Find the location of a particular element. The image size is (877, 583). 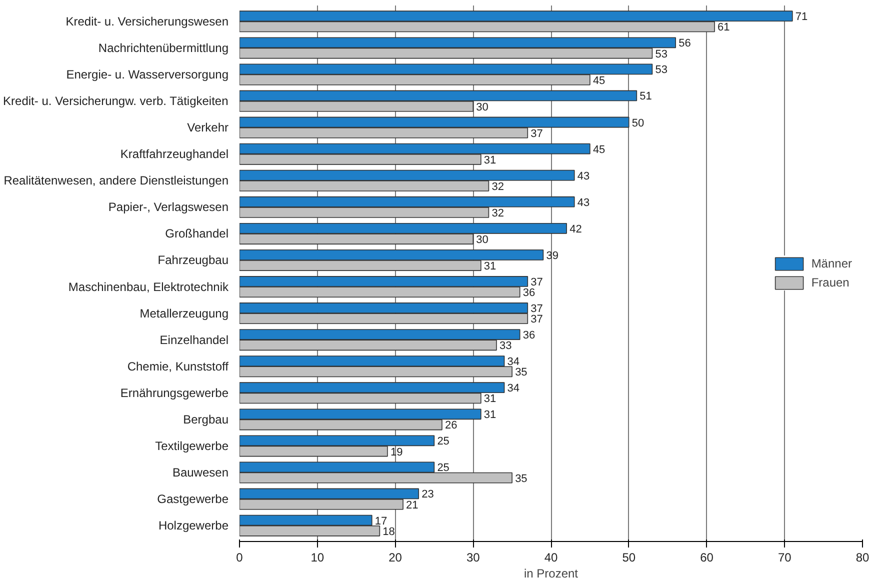

data-label: 51 is located at coordinates (646, 96).